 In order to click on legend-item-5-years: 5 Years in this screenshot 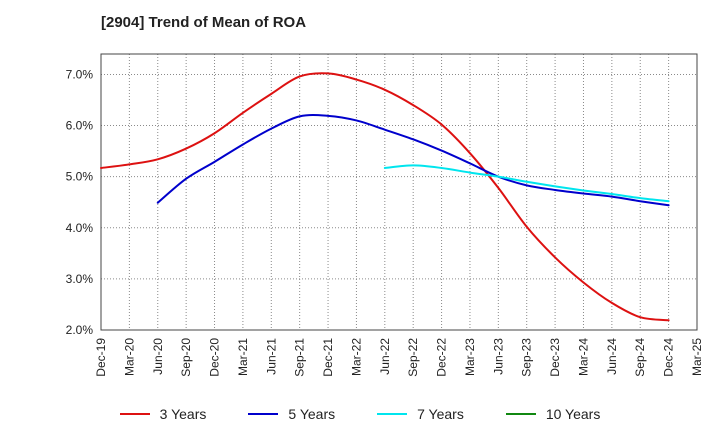, I will do `click(291, 414)`.